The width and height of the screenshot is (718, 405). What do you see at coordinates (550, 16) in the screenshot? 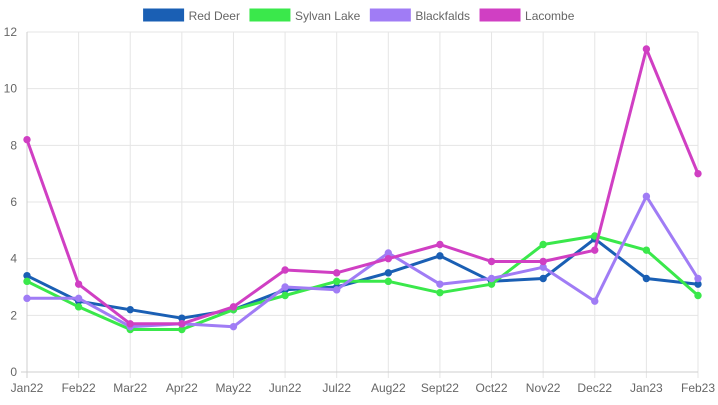
I see `legend-label: Lacombe` at bounding box center [550, 16].